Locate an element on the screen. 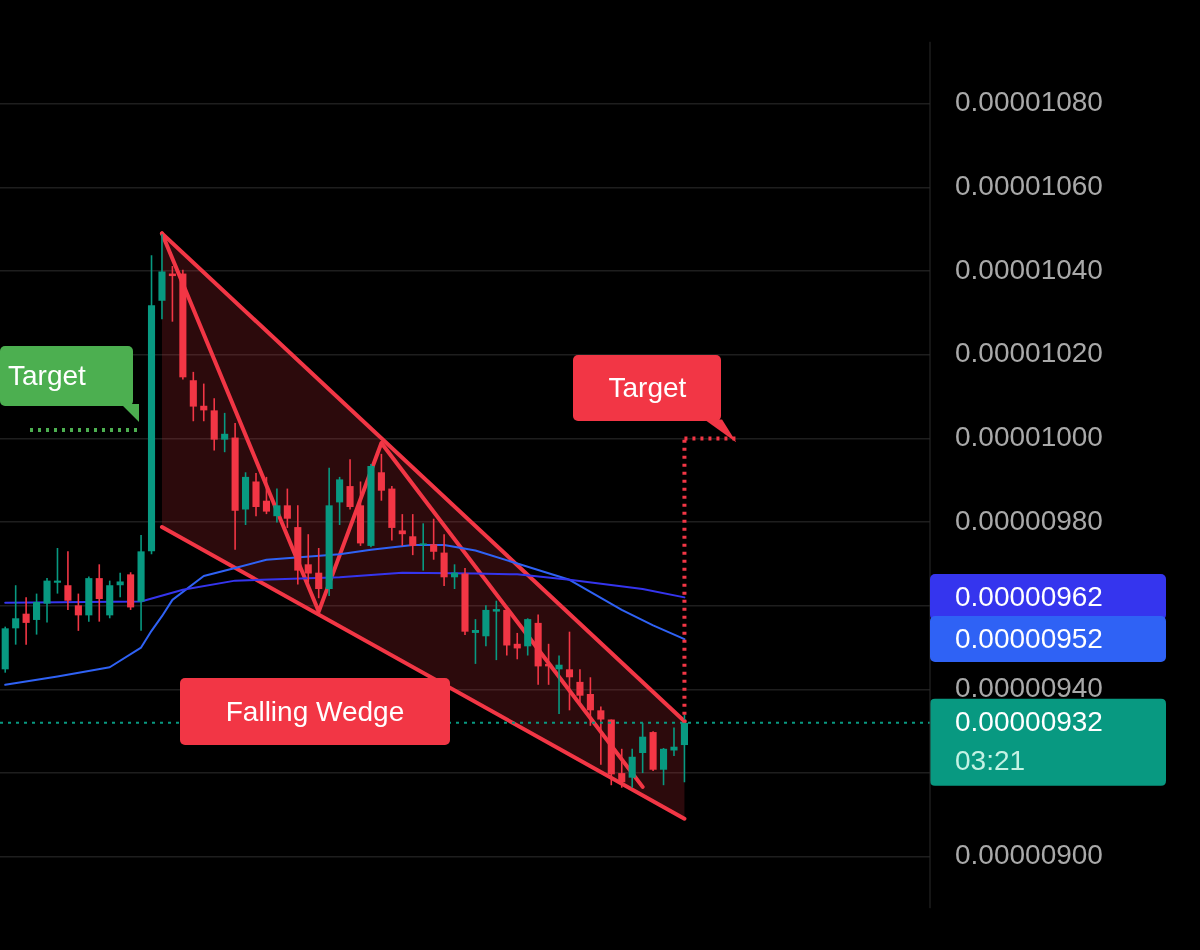 The image size is (1200, 950). price-tag: 0.00000952 is located at coordinates (1048, 639).